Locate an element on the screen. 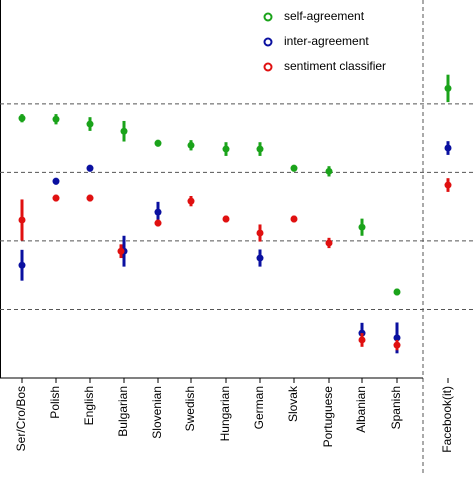  x-tick-label: Bulgarian is located at coordinates (123, 411).